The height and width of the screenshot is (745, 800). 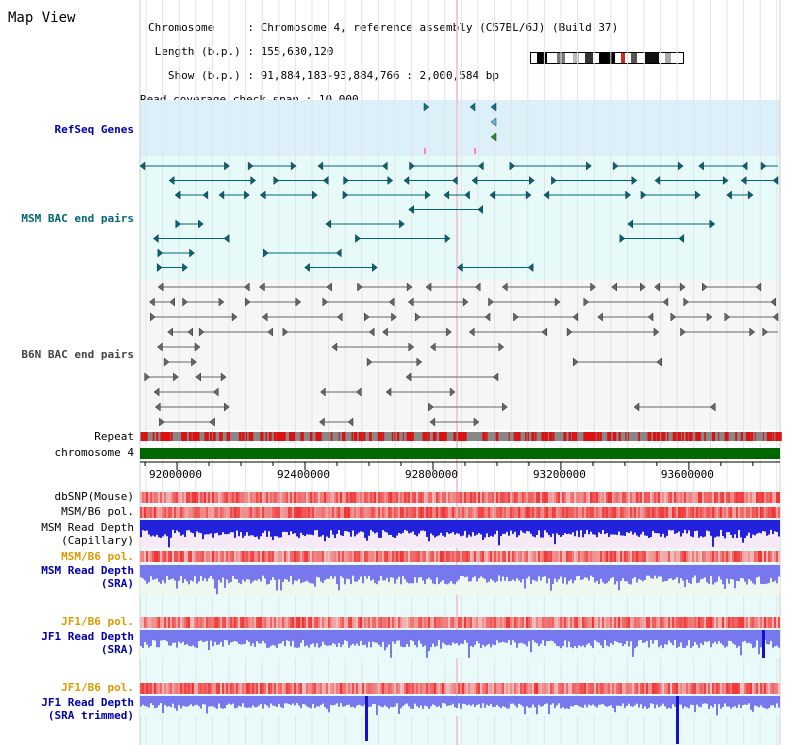 I want to click on axis-tick-label: 92800000, so click(x=431, y=474).